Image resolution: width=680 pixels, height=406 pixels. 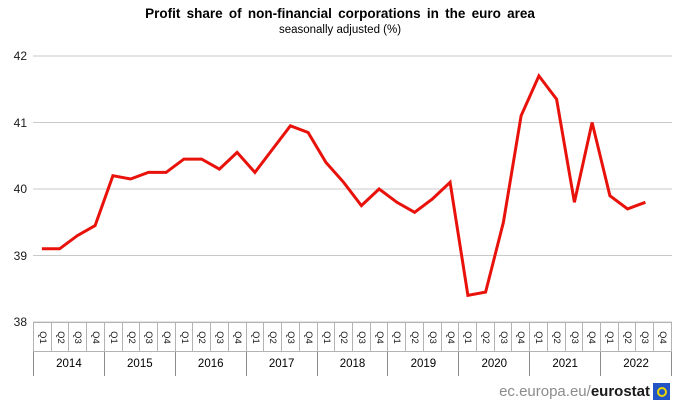 I want to click on year-label-2014: 2014, so click(x=68, y=364).